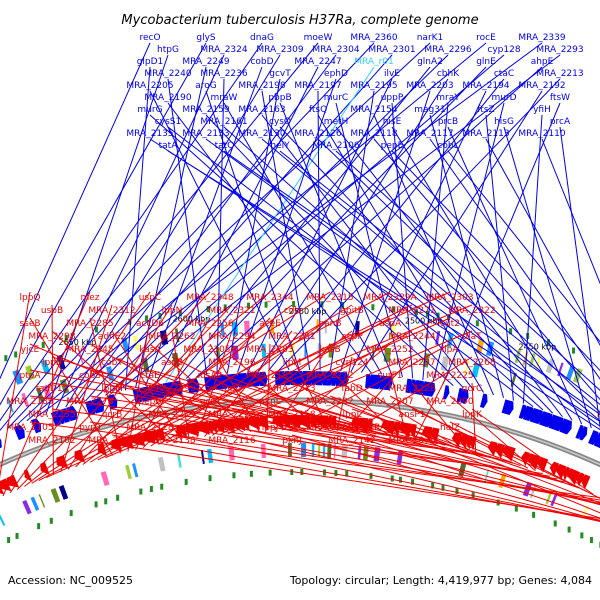  Describe the element at coordinates (6, 485) in the screenshot. I see `reverse-gene-arrow` at that location.